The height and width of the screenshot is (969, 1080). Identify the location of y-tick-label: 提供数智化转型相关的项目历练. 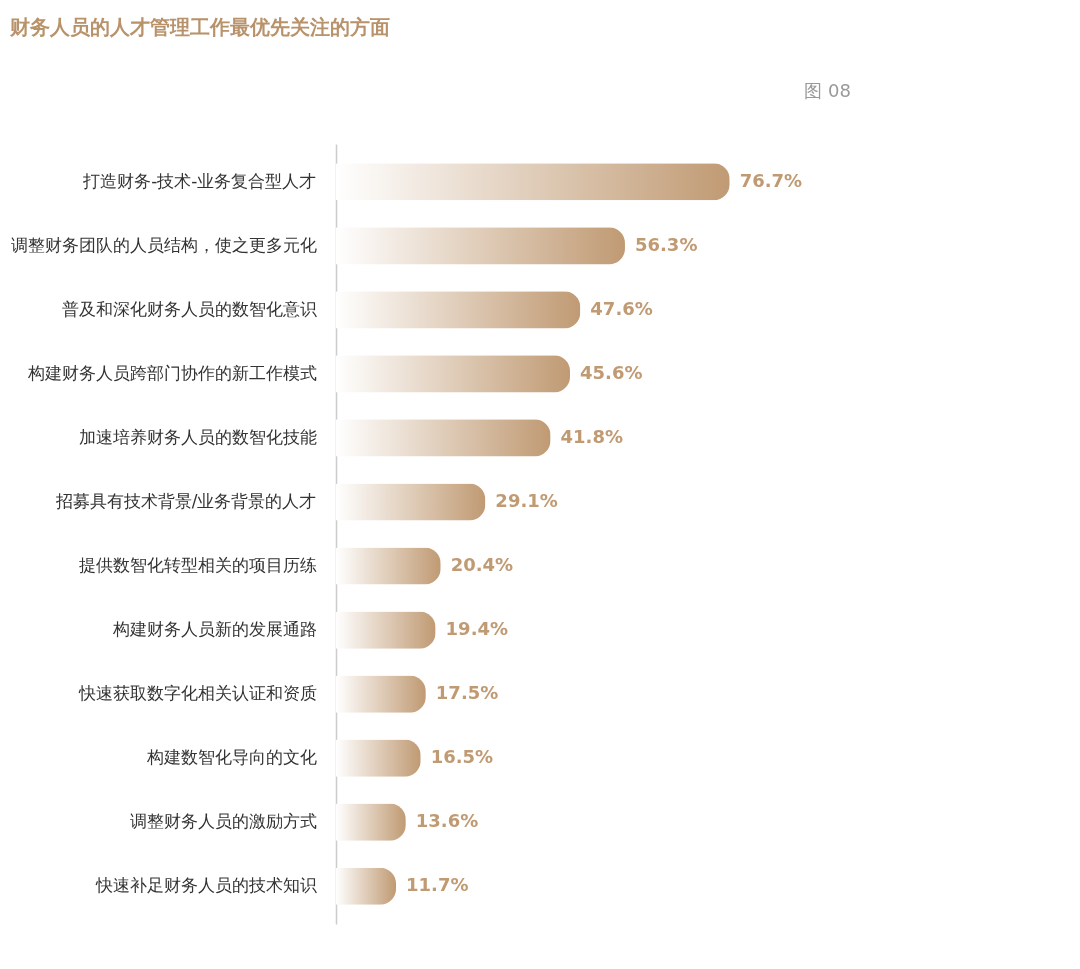
(197, 565).